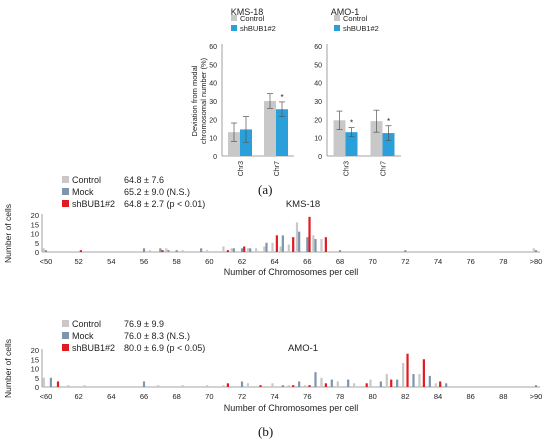 This screenshot has height=442, width=550. I want to click on x-tick-label: 60, so click(209, 261).